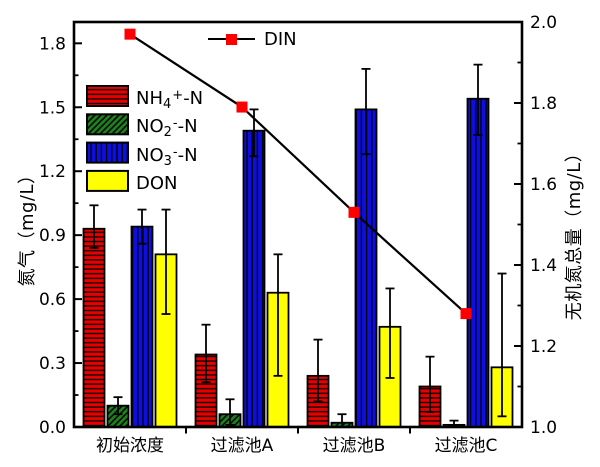 The image size is (600, 467). I want to click on legend-swatches-layer, so click(107, 138).